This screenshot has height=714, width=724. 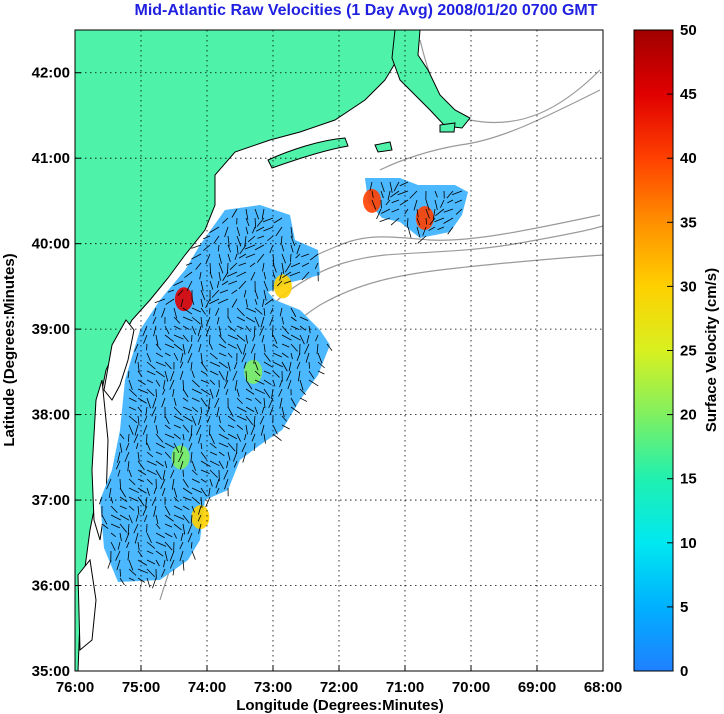 What do you see at coordinates (688, 351) in the screenshot?
I see `colorbar-tick-label: 25` at bounding box center [688, 351].